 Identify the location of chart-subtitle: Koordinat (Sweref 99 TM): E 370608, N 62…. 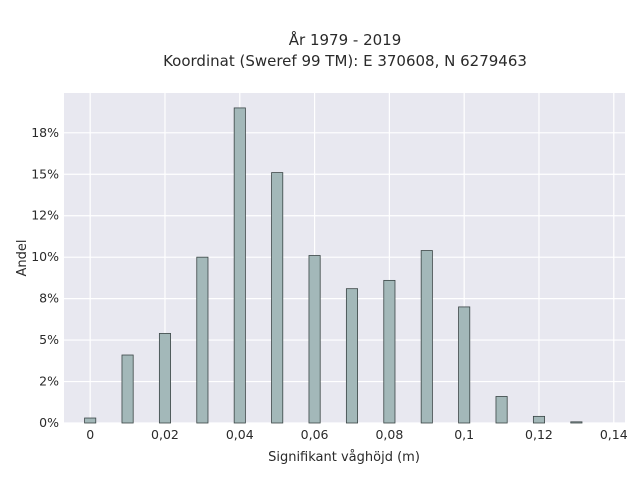
(345, 61).